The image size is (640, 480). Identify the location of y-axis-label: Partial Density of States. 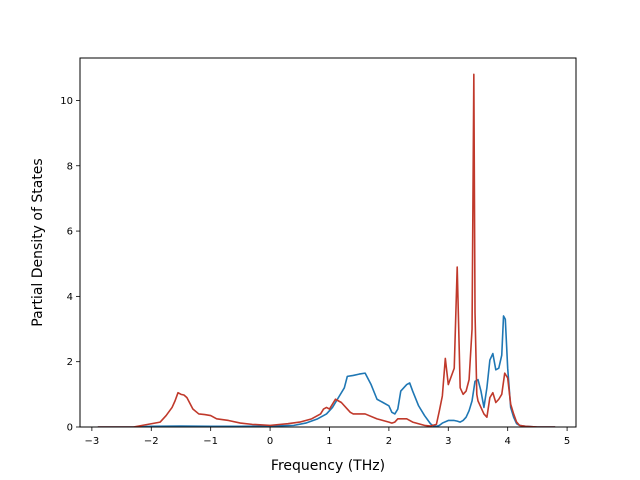
(38, 242).